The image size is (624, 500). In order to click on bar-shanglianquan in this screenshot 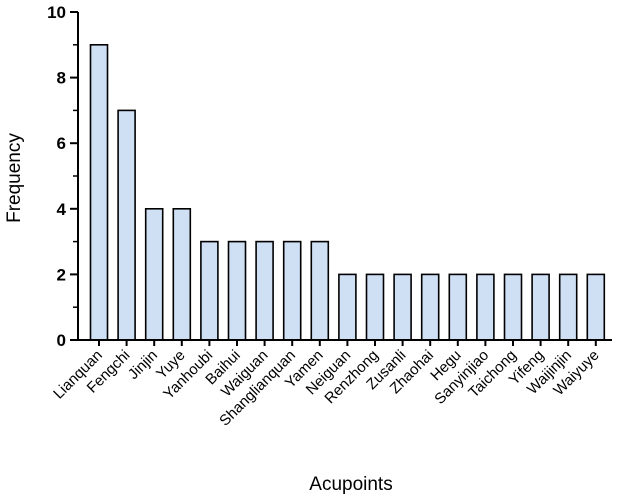, I will do `click(292, 290)`.